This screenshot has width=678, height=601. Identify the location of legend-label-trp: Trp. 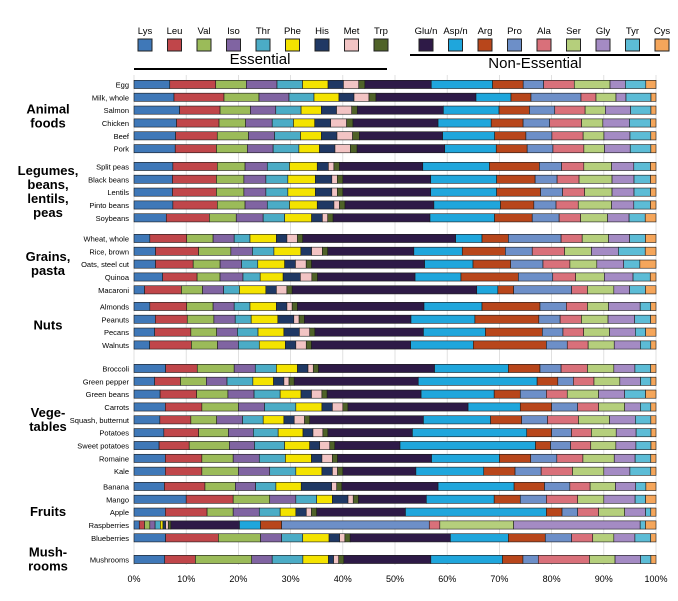
(381, 31).